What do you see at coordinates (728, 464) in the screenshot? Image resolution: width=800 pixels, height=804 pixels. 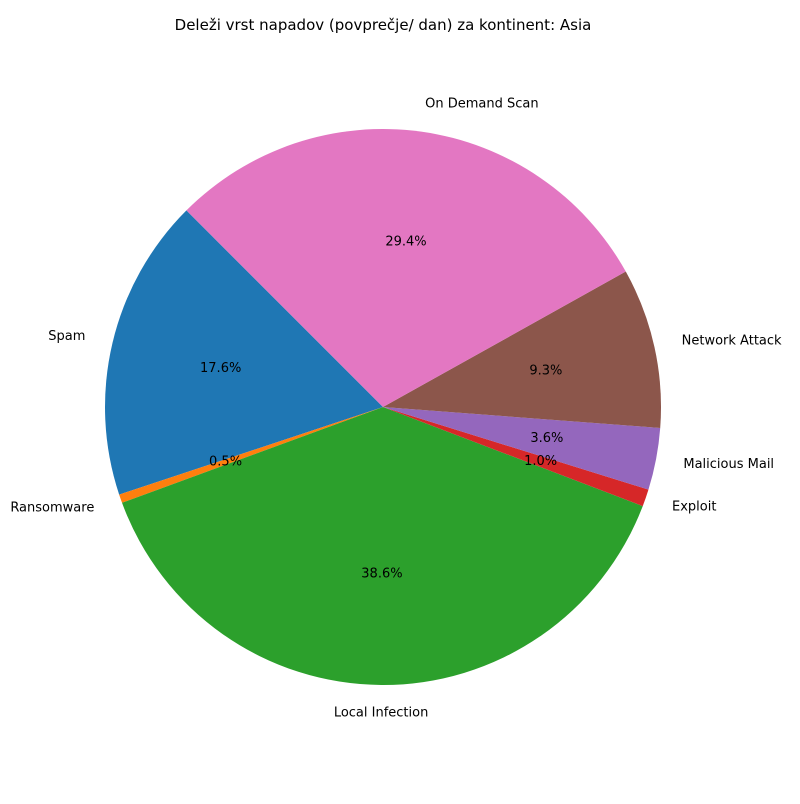 I see `slice-label-malicious-mail: Malicious Mail` at bounding box center [728, 464].